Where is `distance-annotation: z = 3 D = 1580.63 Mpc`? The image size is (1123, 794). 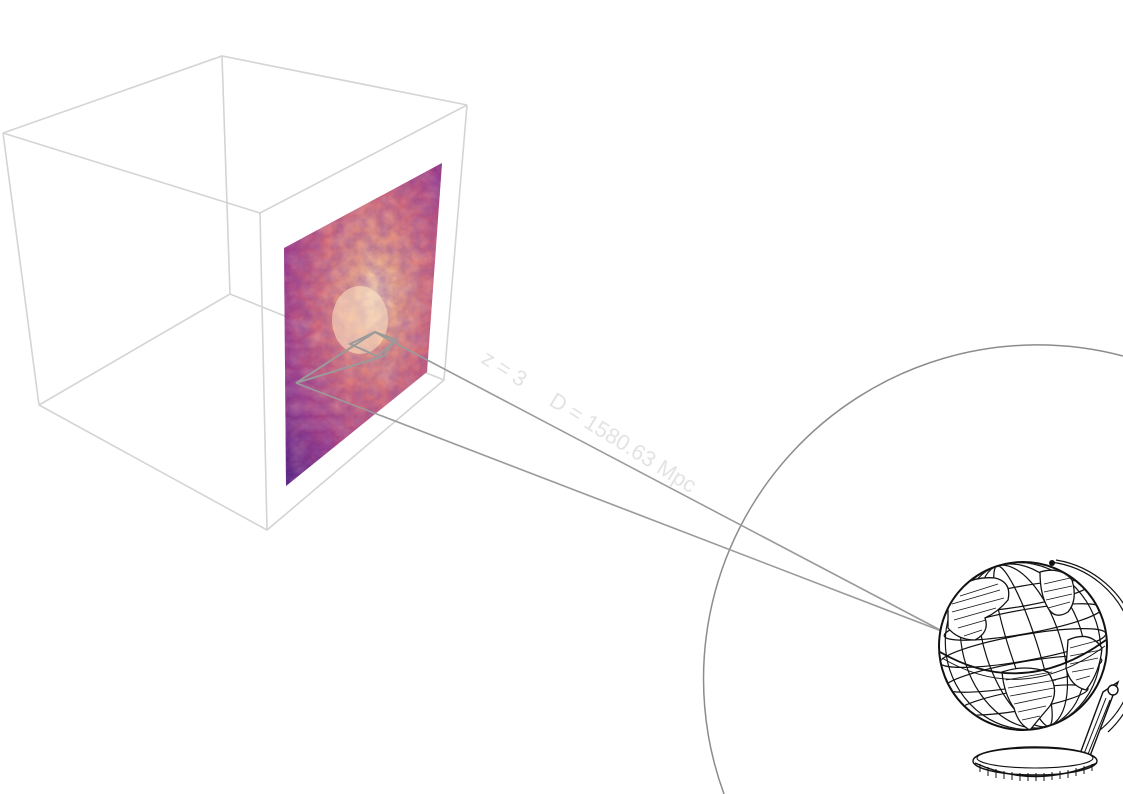 distance-annotation: z = 3 D = 1580.63 Mpc is located at coordinates (589, 421).